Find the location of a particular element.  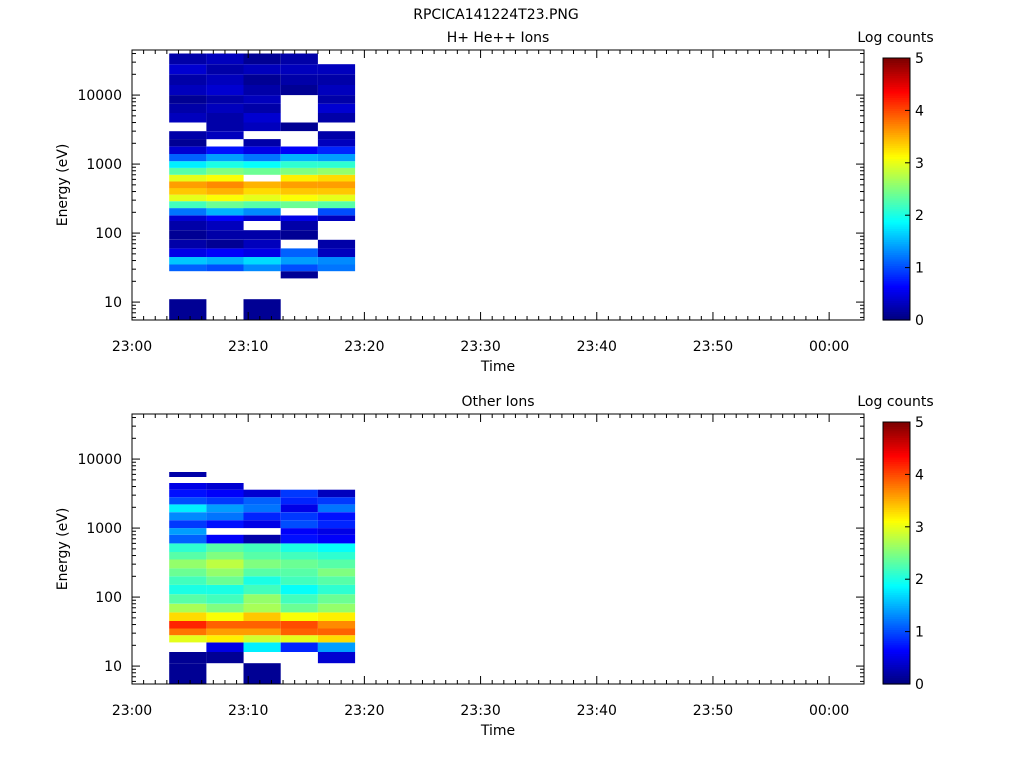

x-tick-label: 00:00 is located at coordinates (829, 347).